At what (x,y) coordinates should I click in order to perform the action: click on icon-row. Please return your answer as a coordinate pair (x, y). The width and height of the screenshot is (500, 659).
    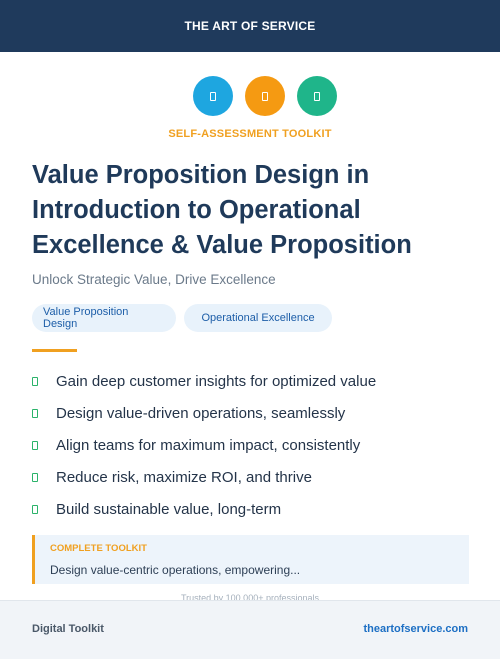
    Looking at the image, I should click on (250, 96).